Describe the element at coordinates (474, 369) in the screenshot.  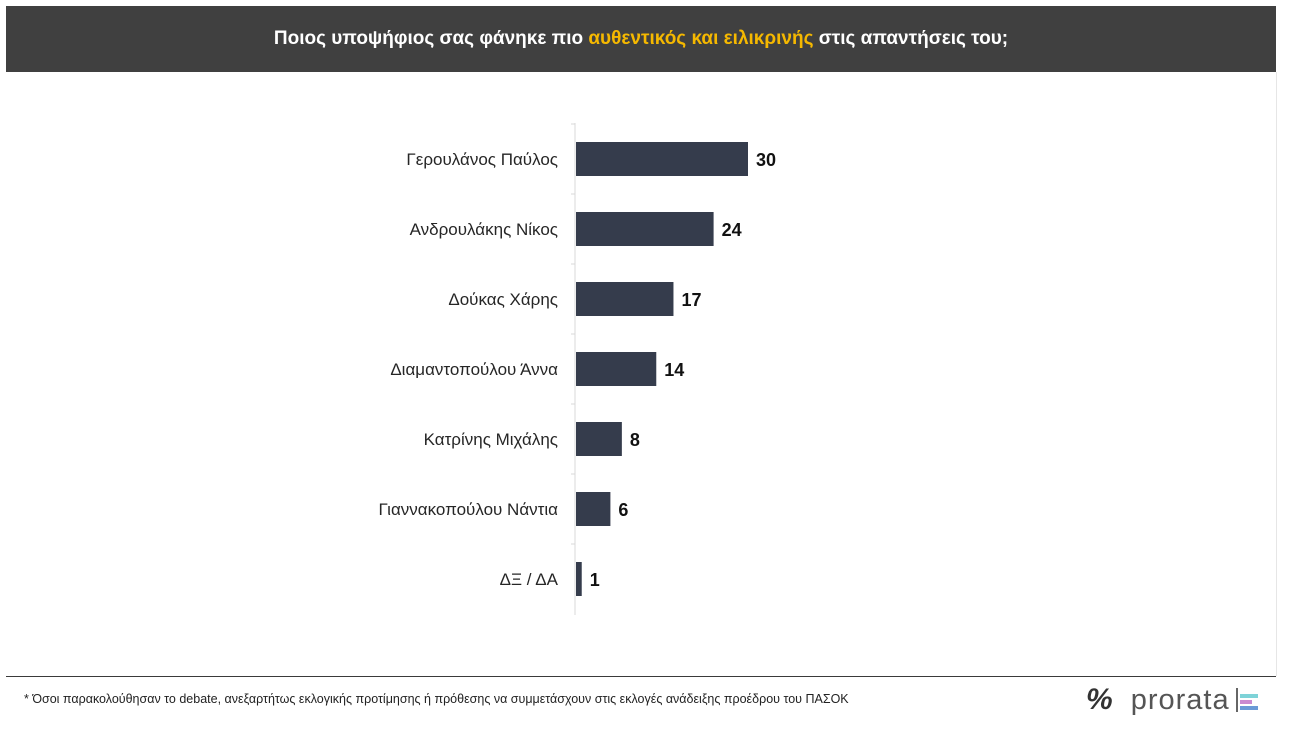
I see `category-label: Διαμαντοπούλου Άννα` at that location.